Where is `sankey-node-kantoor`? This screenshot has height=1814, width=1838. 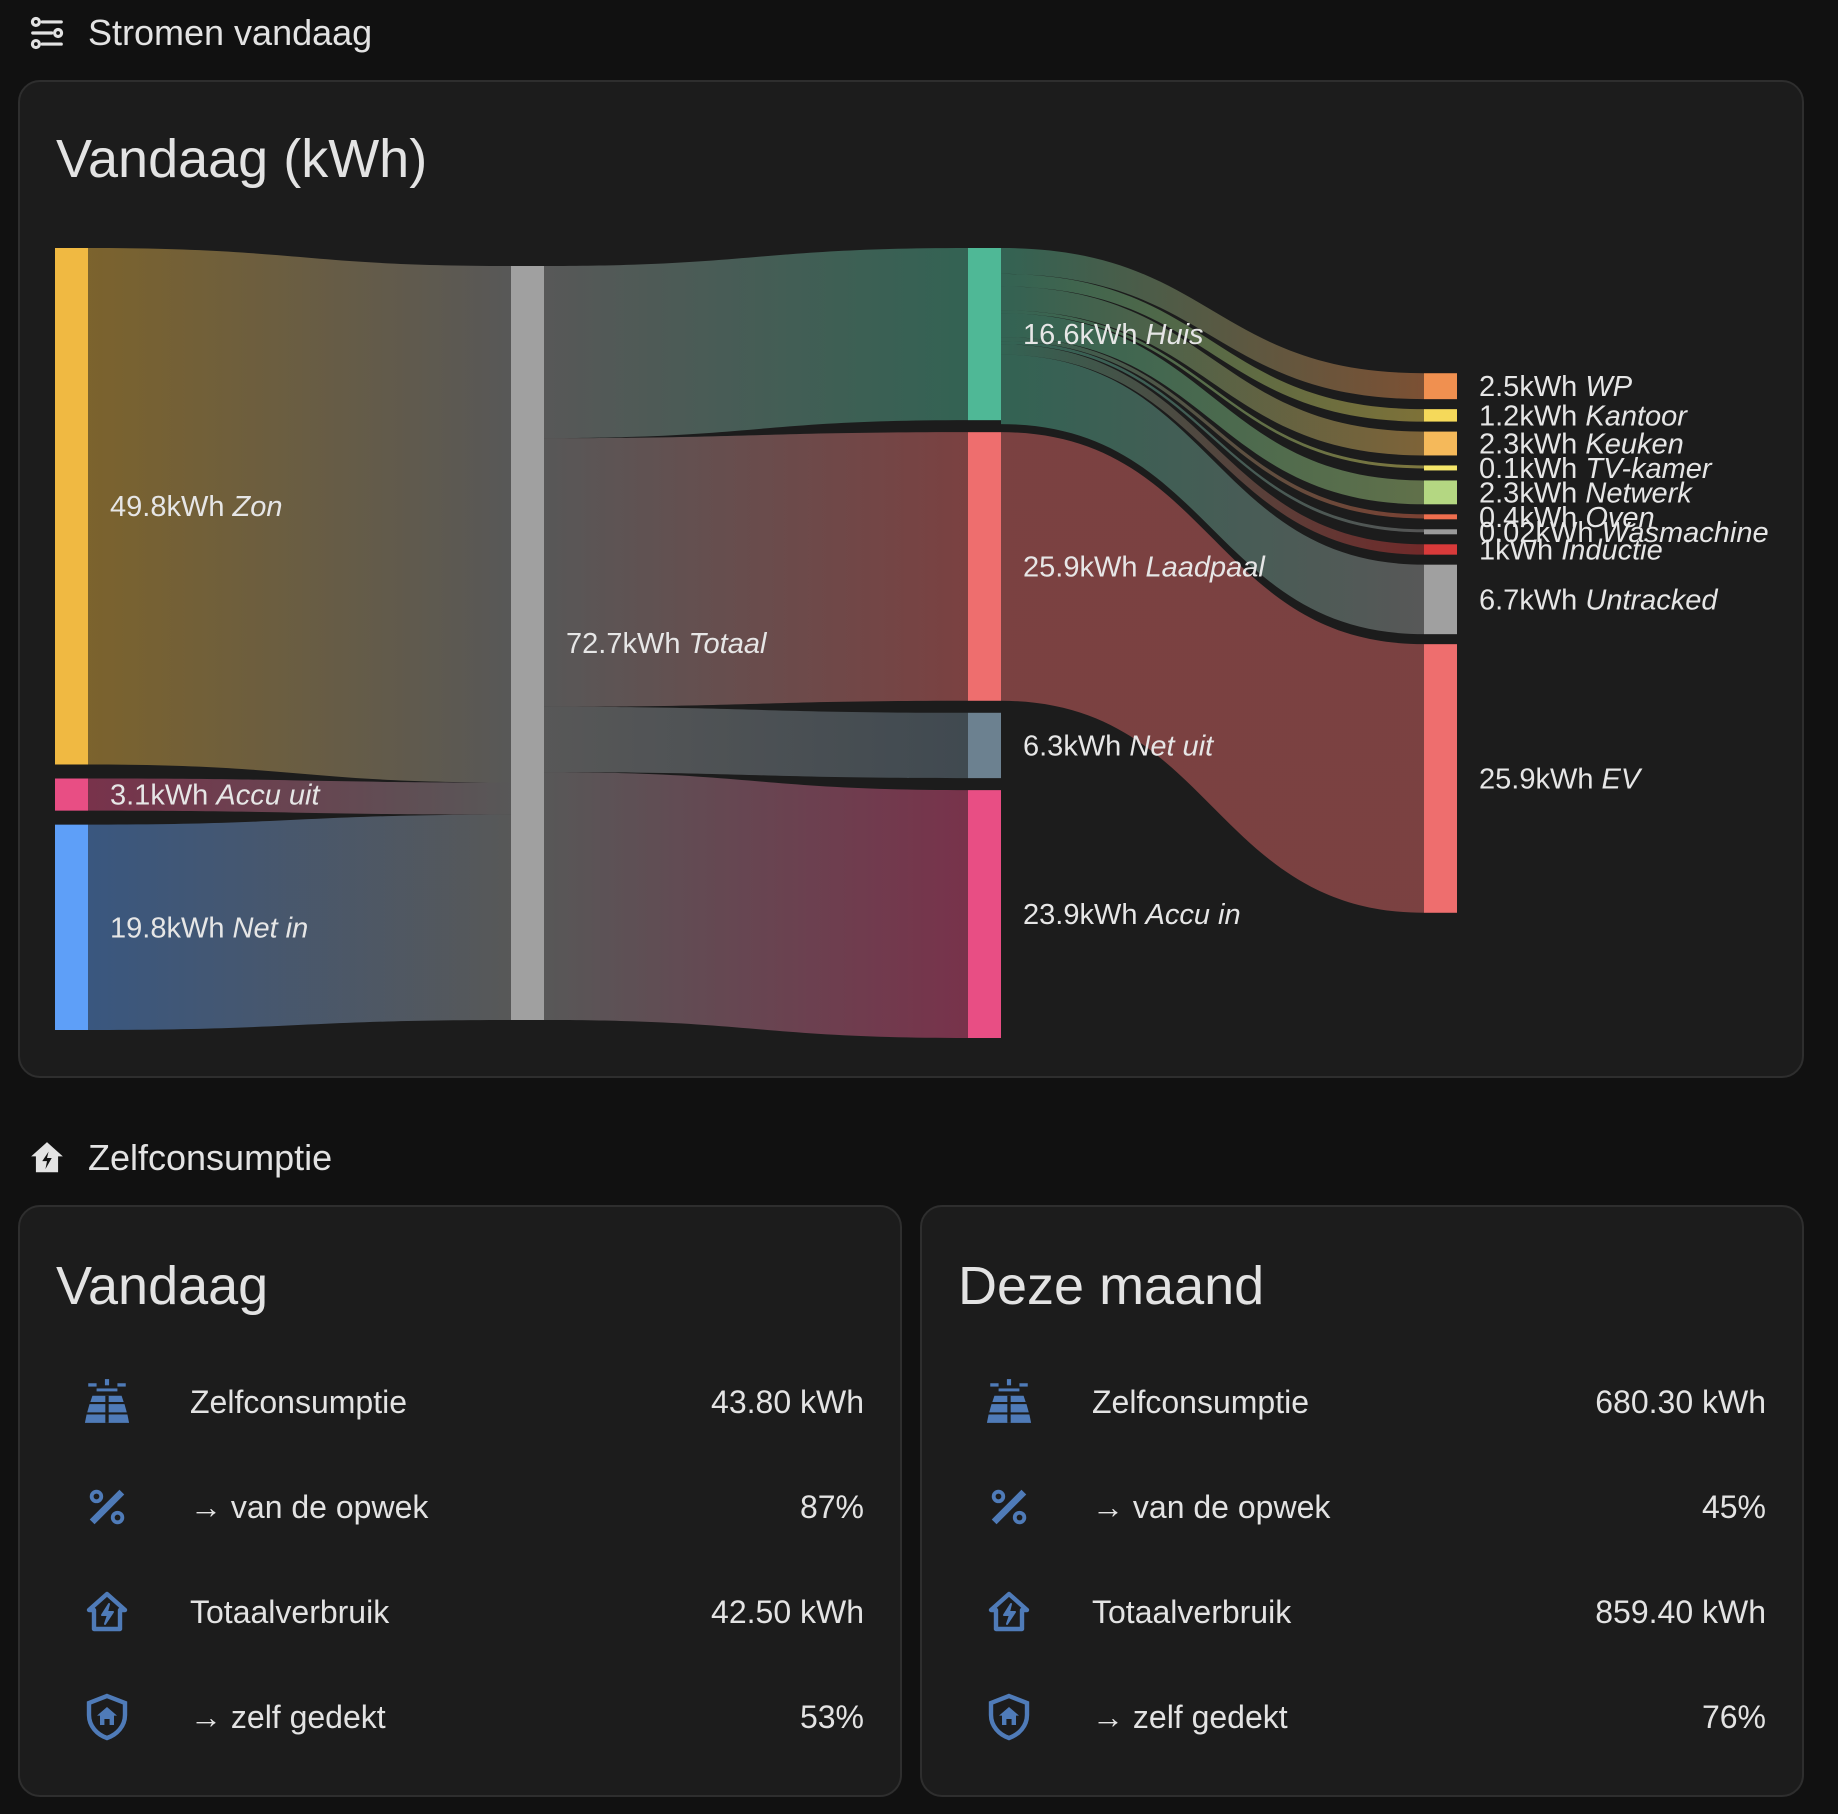
sankey-node-kantoor is located at coordinates (1440, 415).